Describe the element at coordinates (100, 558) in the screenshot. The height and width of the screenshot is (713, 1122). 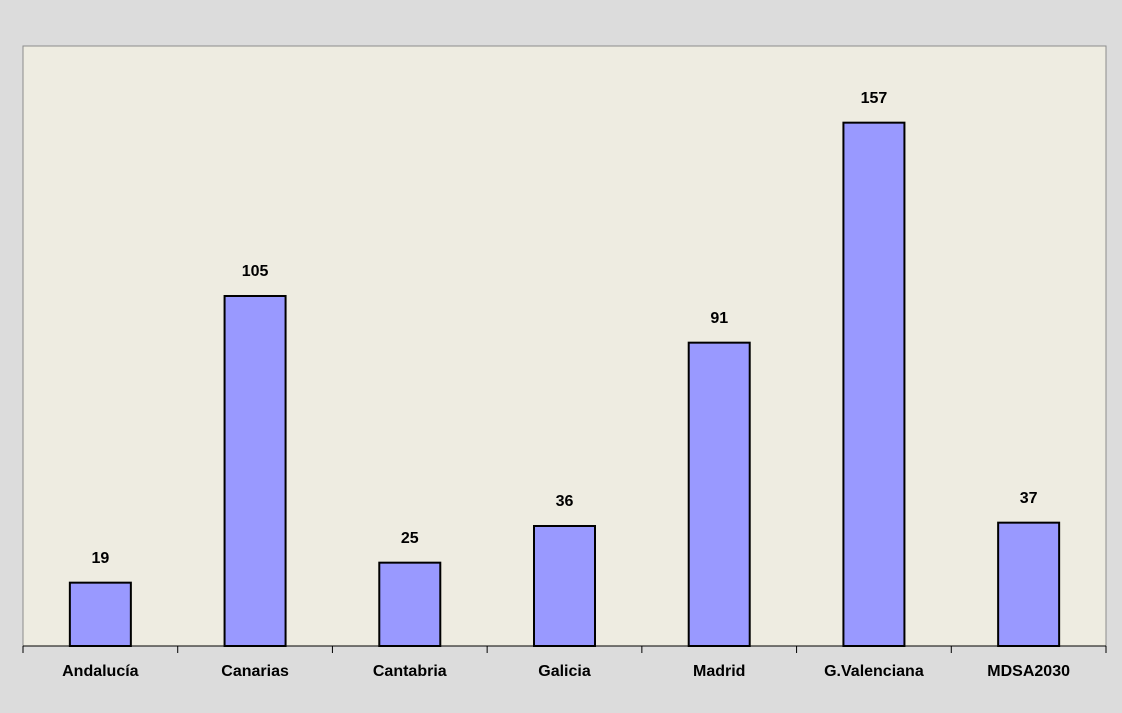
I see `value-label: 19` at that location.